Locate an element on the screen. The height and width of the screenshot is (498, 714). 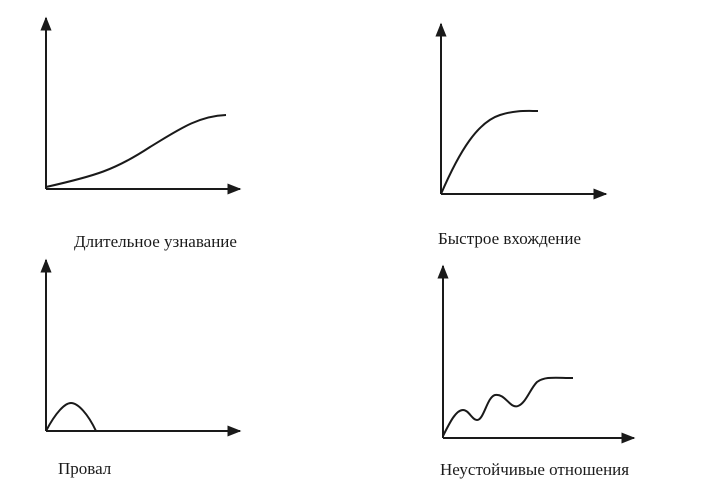
curve-wavy is located at coordinates (508, 406).